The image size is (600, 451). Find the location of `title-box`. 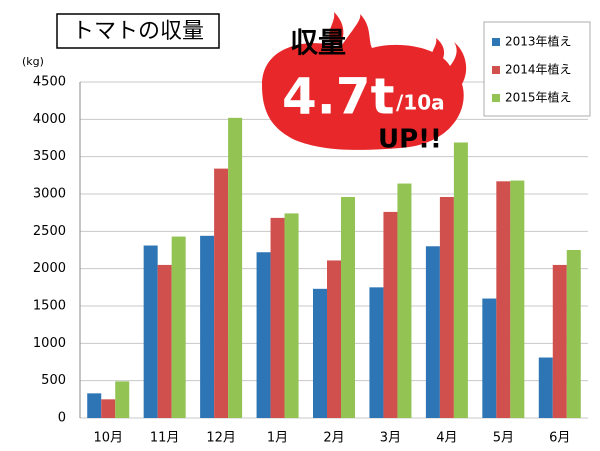

title-box is located at coordinates (138, 31).